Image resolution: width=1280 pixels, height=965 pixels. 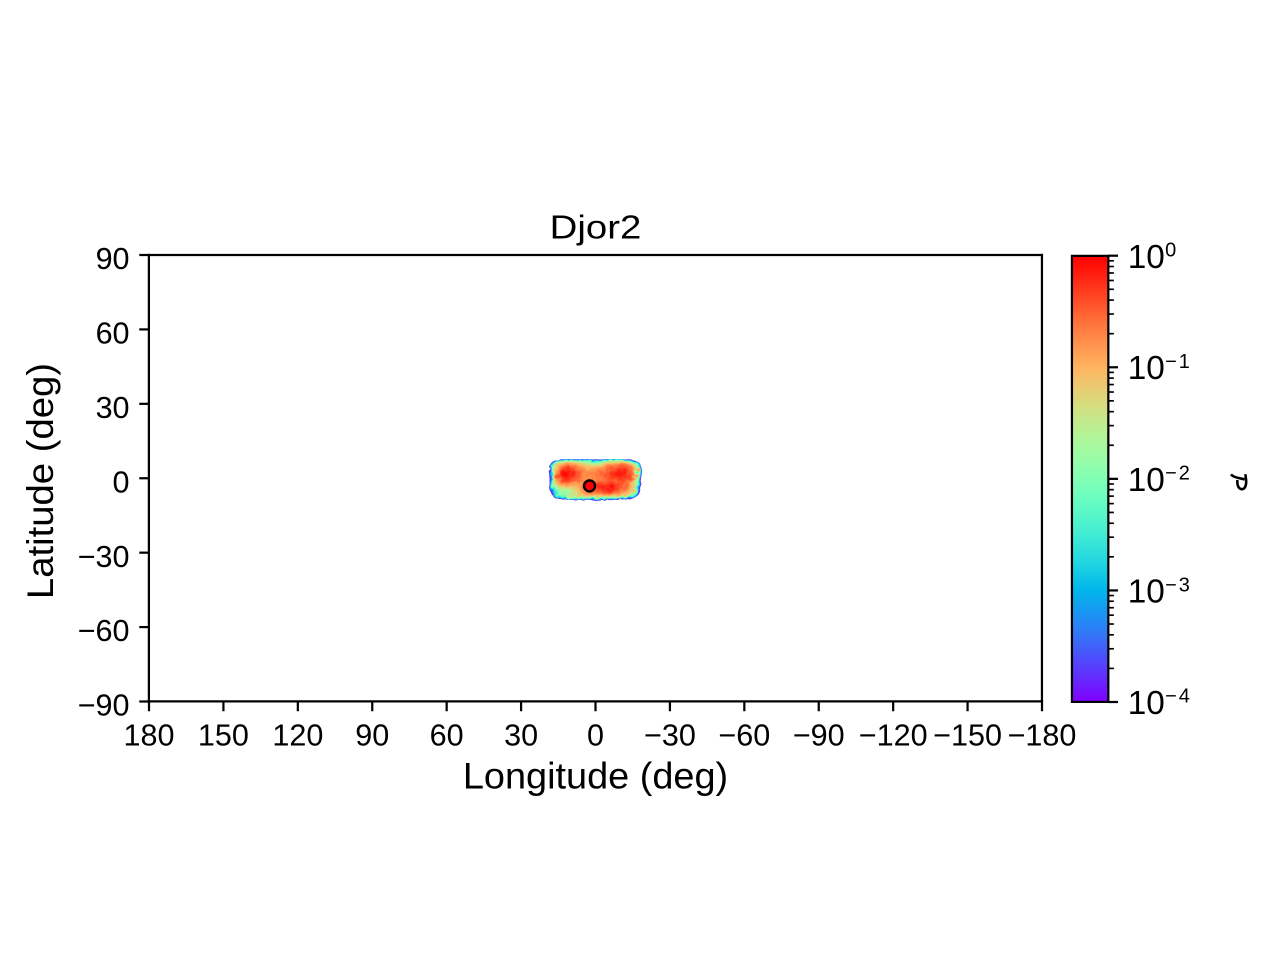 What do you see at coordinates (223, 736) in the screenshot?
I see `svg-text: 150` at bounding box center [223, 736].